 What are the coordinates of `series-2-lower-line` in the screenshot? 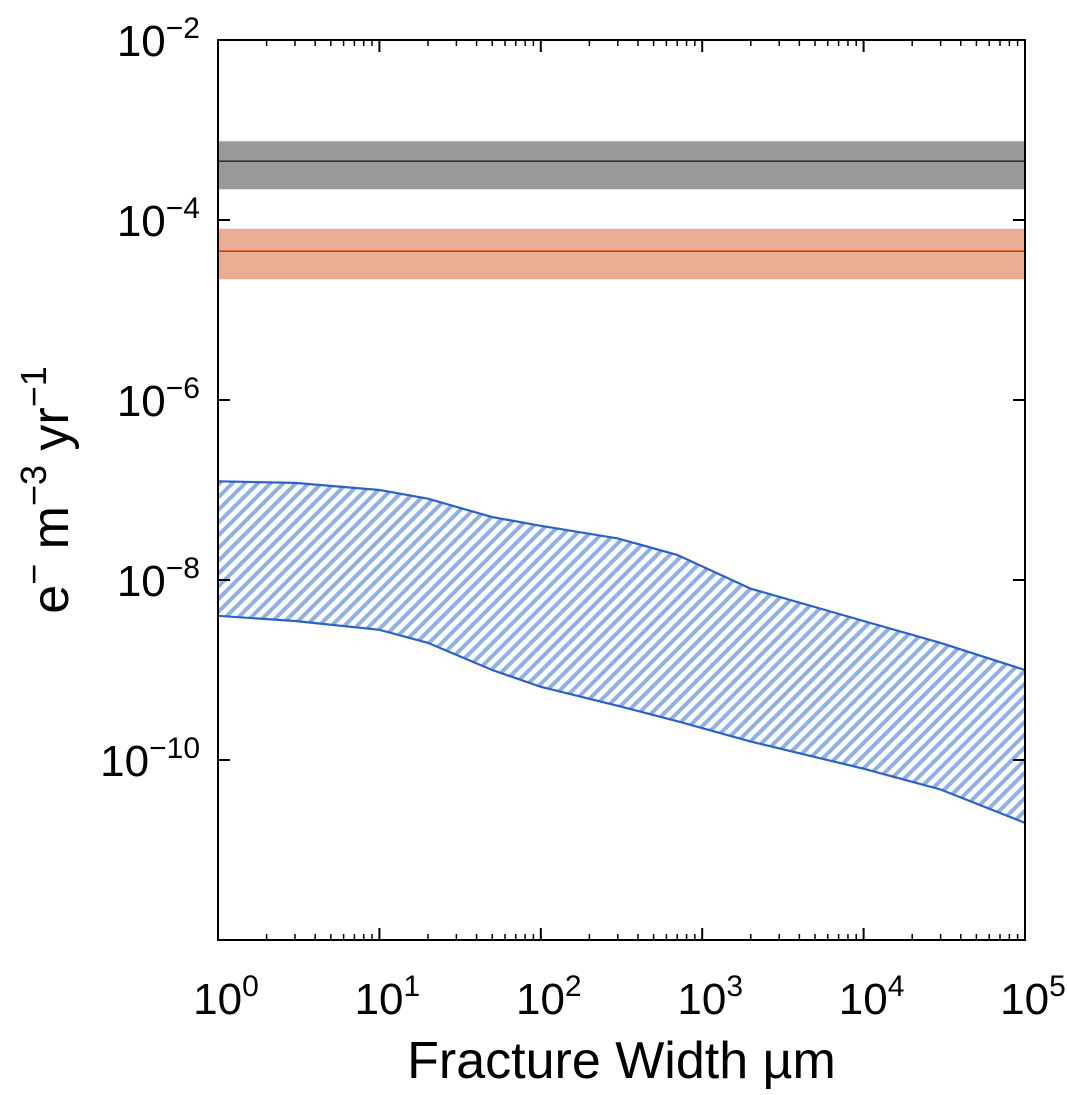 It's located at (621, 719).